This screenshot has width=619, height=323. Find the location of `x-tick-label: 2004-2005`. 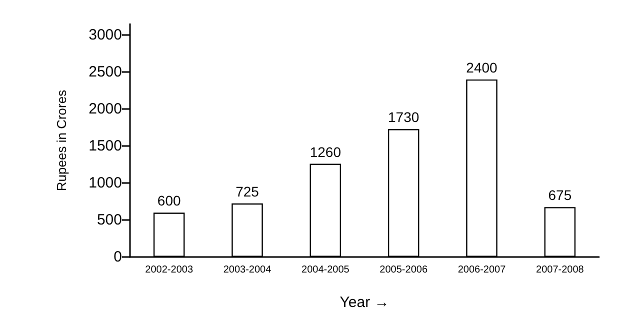

x-tick-label: 2004-2005 is located at coordinates (326, 270).